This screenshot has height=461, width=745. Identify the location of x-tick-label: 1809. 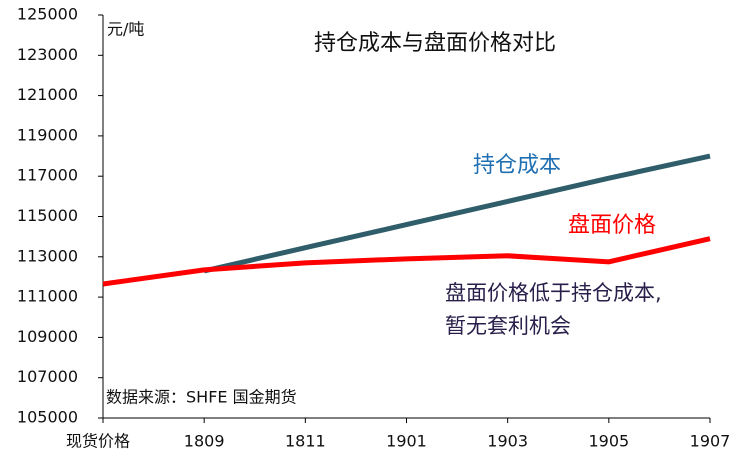
(204, 441).